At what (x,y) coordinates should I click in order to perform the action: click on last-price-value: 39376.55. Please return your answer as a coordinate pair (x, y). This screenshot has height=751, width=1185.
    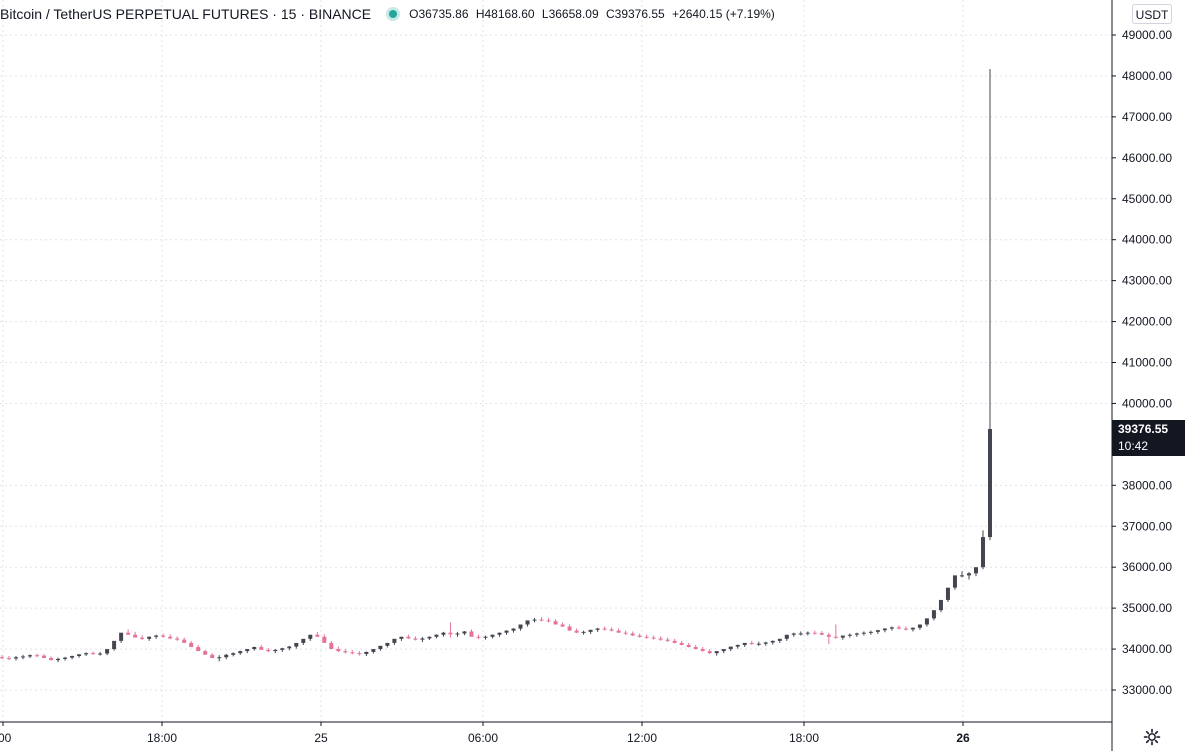
    Looking at the image, I should click on (1143, 429).